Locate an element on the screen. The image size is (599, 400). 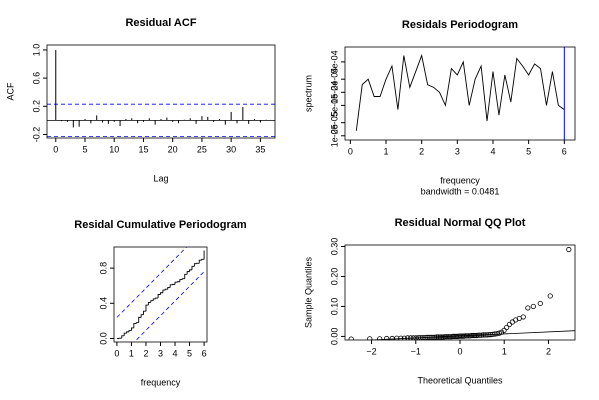
y-axis-label: spectrum is located at coordinates (308, 93).